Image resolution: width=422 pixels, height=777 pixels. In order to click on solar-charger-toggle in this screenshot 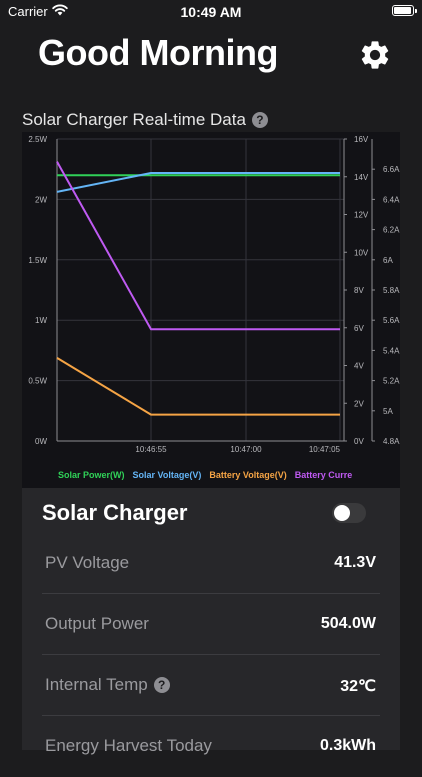, I will do `click(349, 513)`.